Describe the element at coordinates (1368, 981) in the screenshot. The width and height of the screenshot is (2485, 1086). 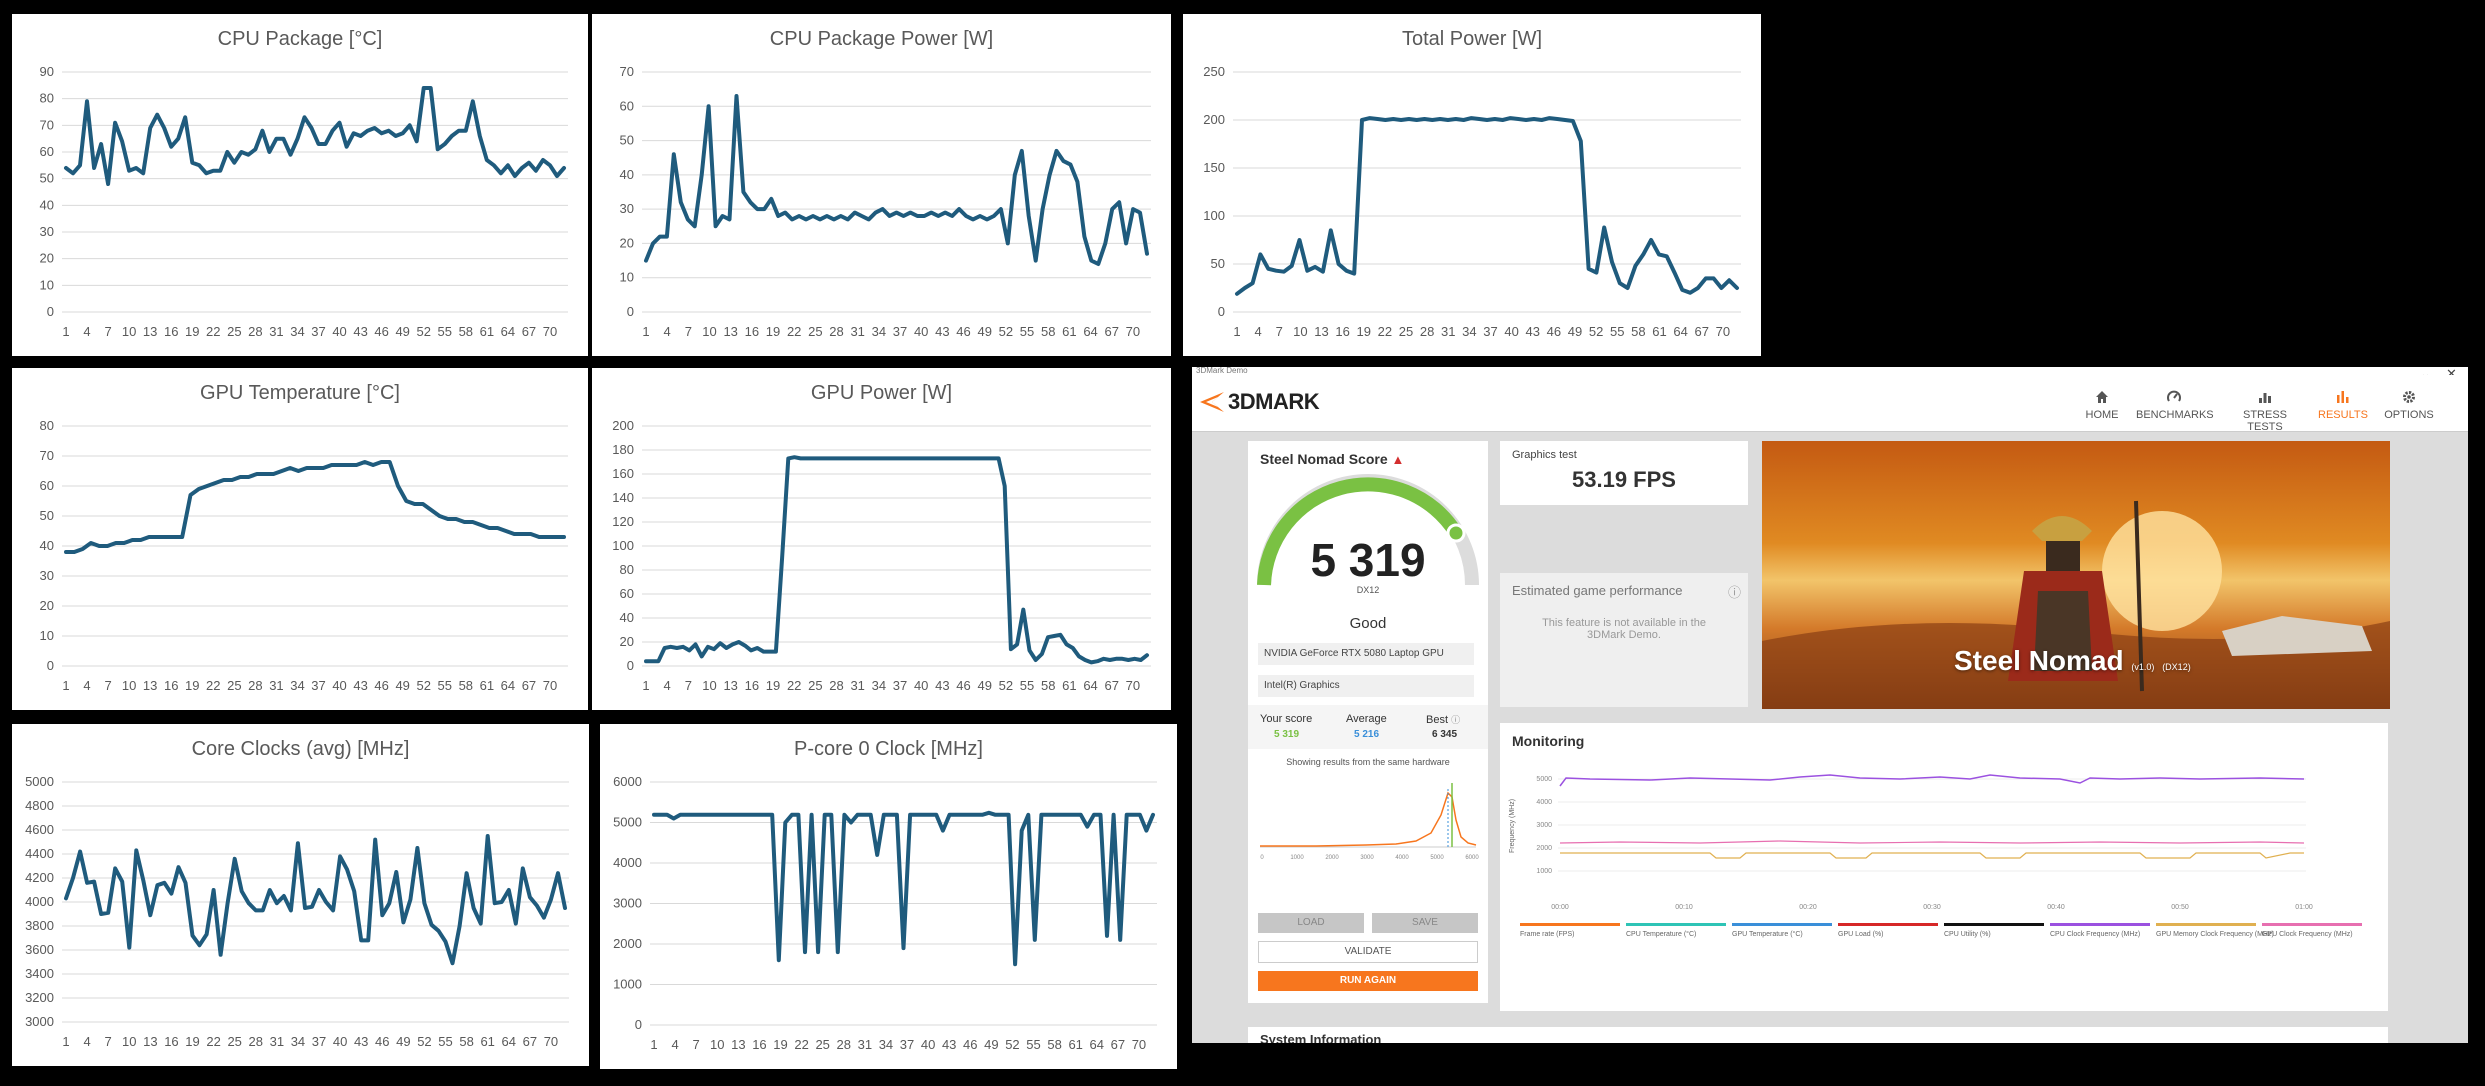
I see `run-again-button: RUN AGAIN` at that location.